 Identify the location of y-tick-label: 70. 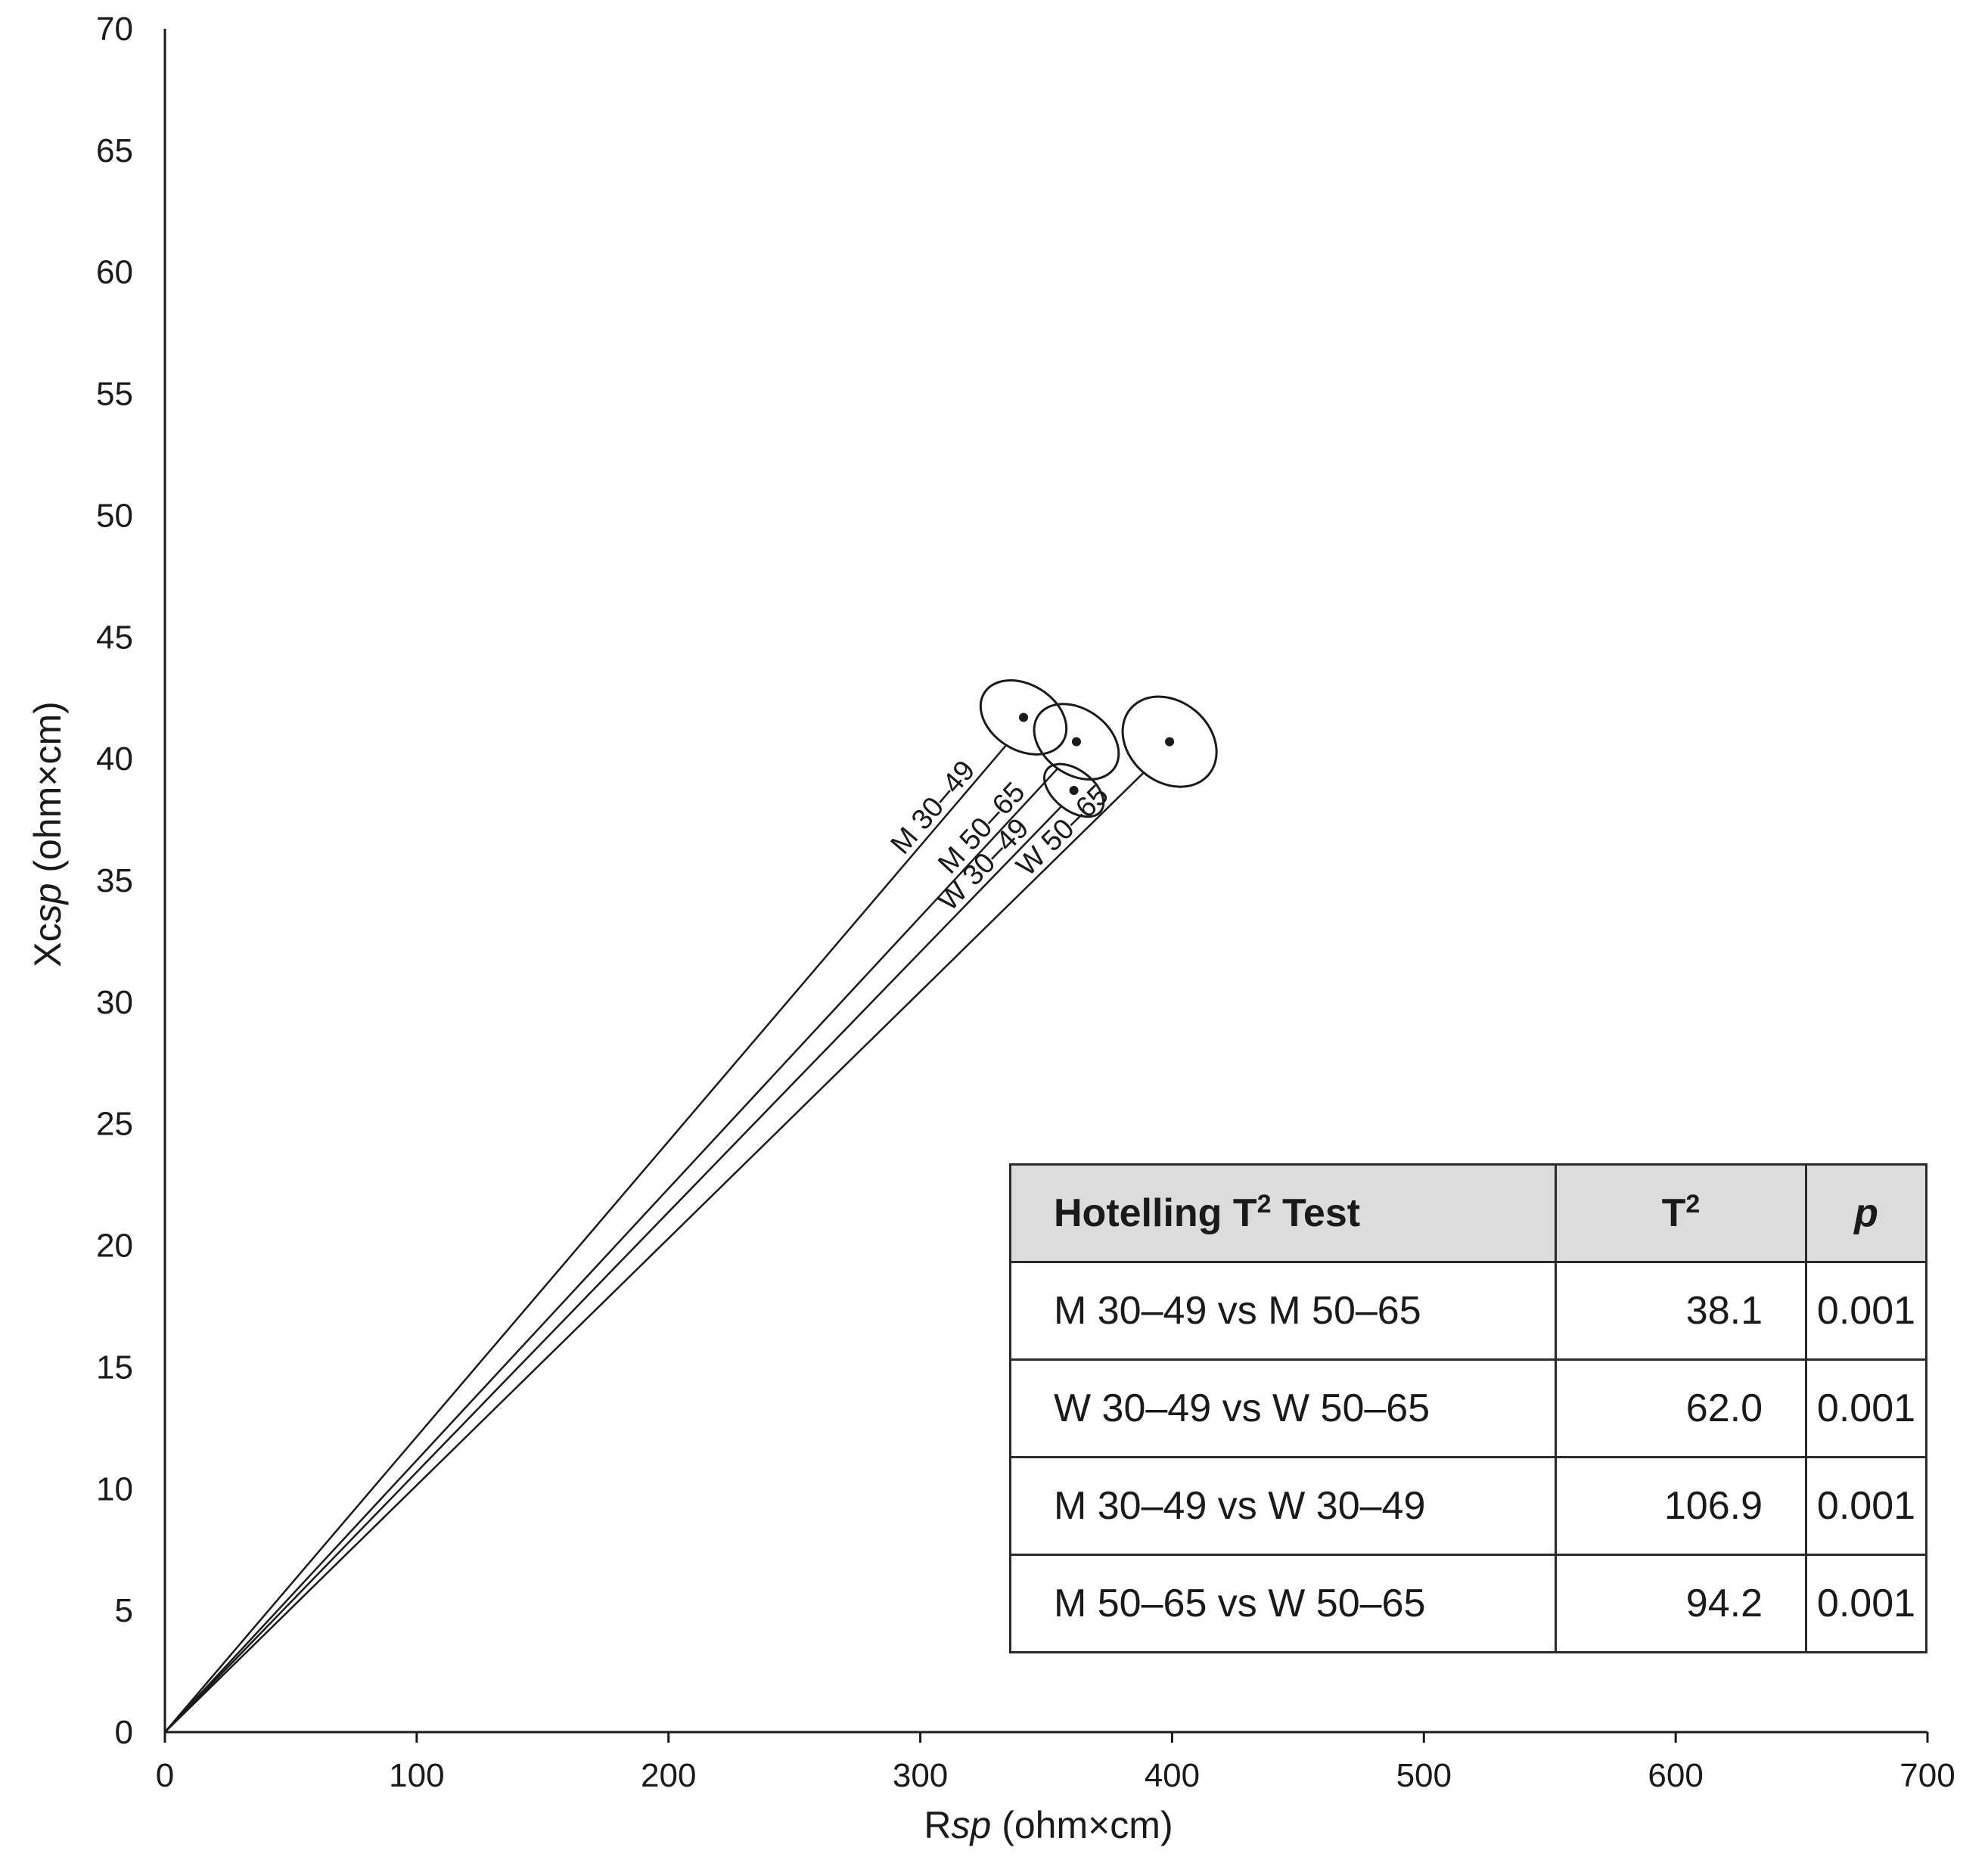
(115, 29).